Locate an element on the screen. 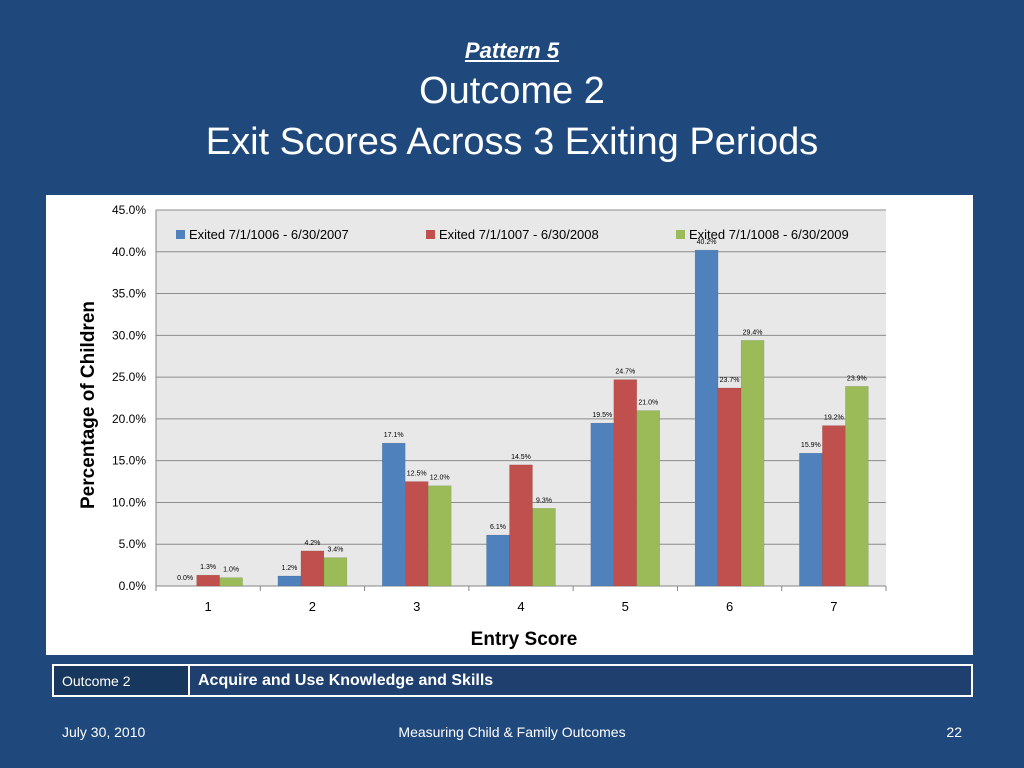 Image resolution: width=1024 pixels, height=768 pixels. y-axis-title: Percentage of Children is located at coordinates (88, 405).